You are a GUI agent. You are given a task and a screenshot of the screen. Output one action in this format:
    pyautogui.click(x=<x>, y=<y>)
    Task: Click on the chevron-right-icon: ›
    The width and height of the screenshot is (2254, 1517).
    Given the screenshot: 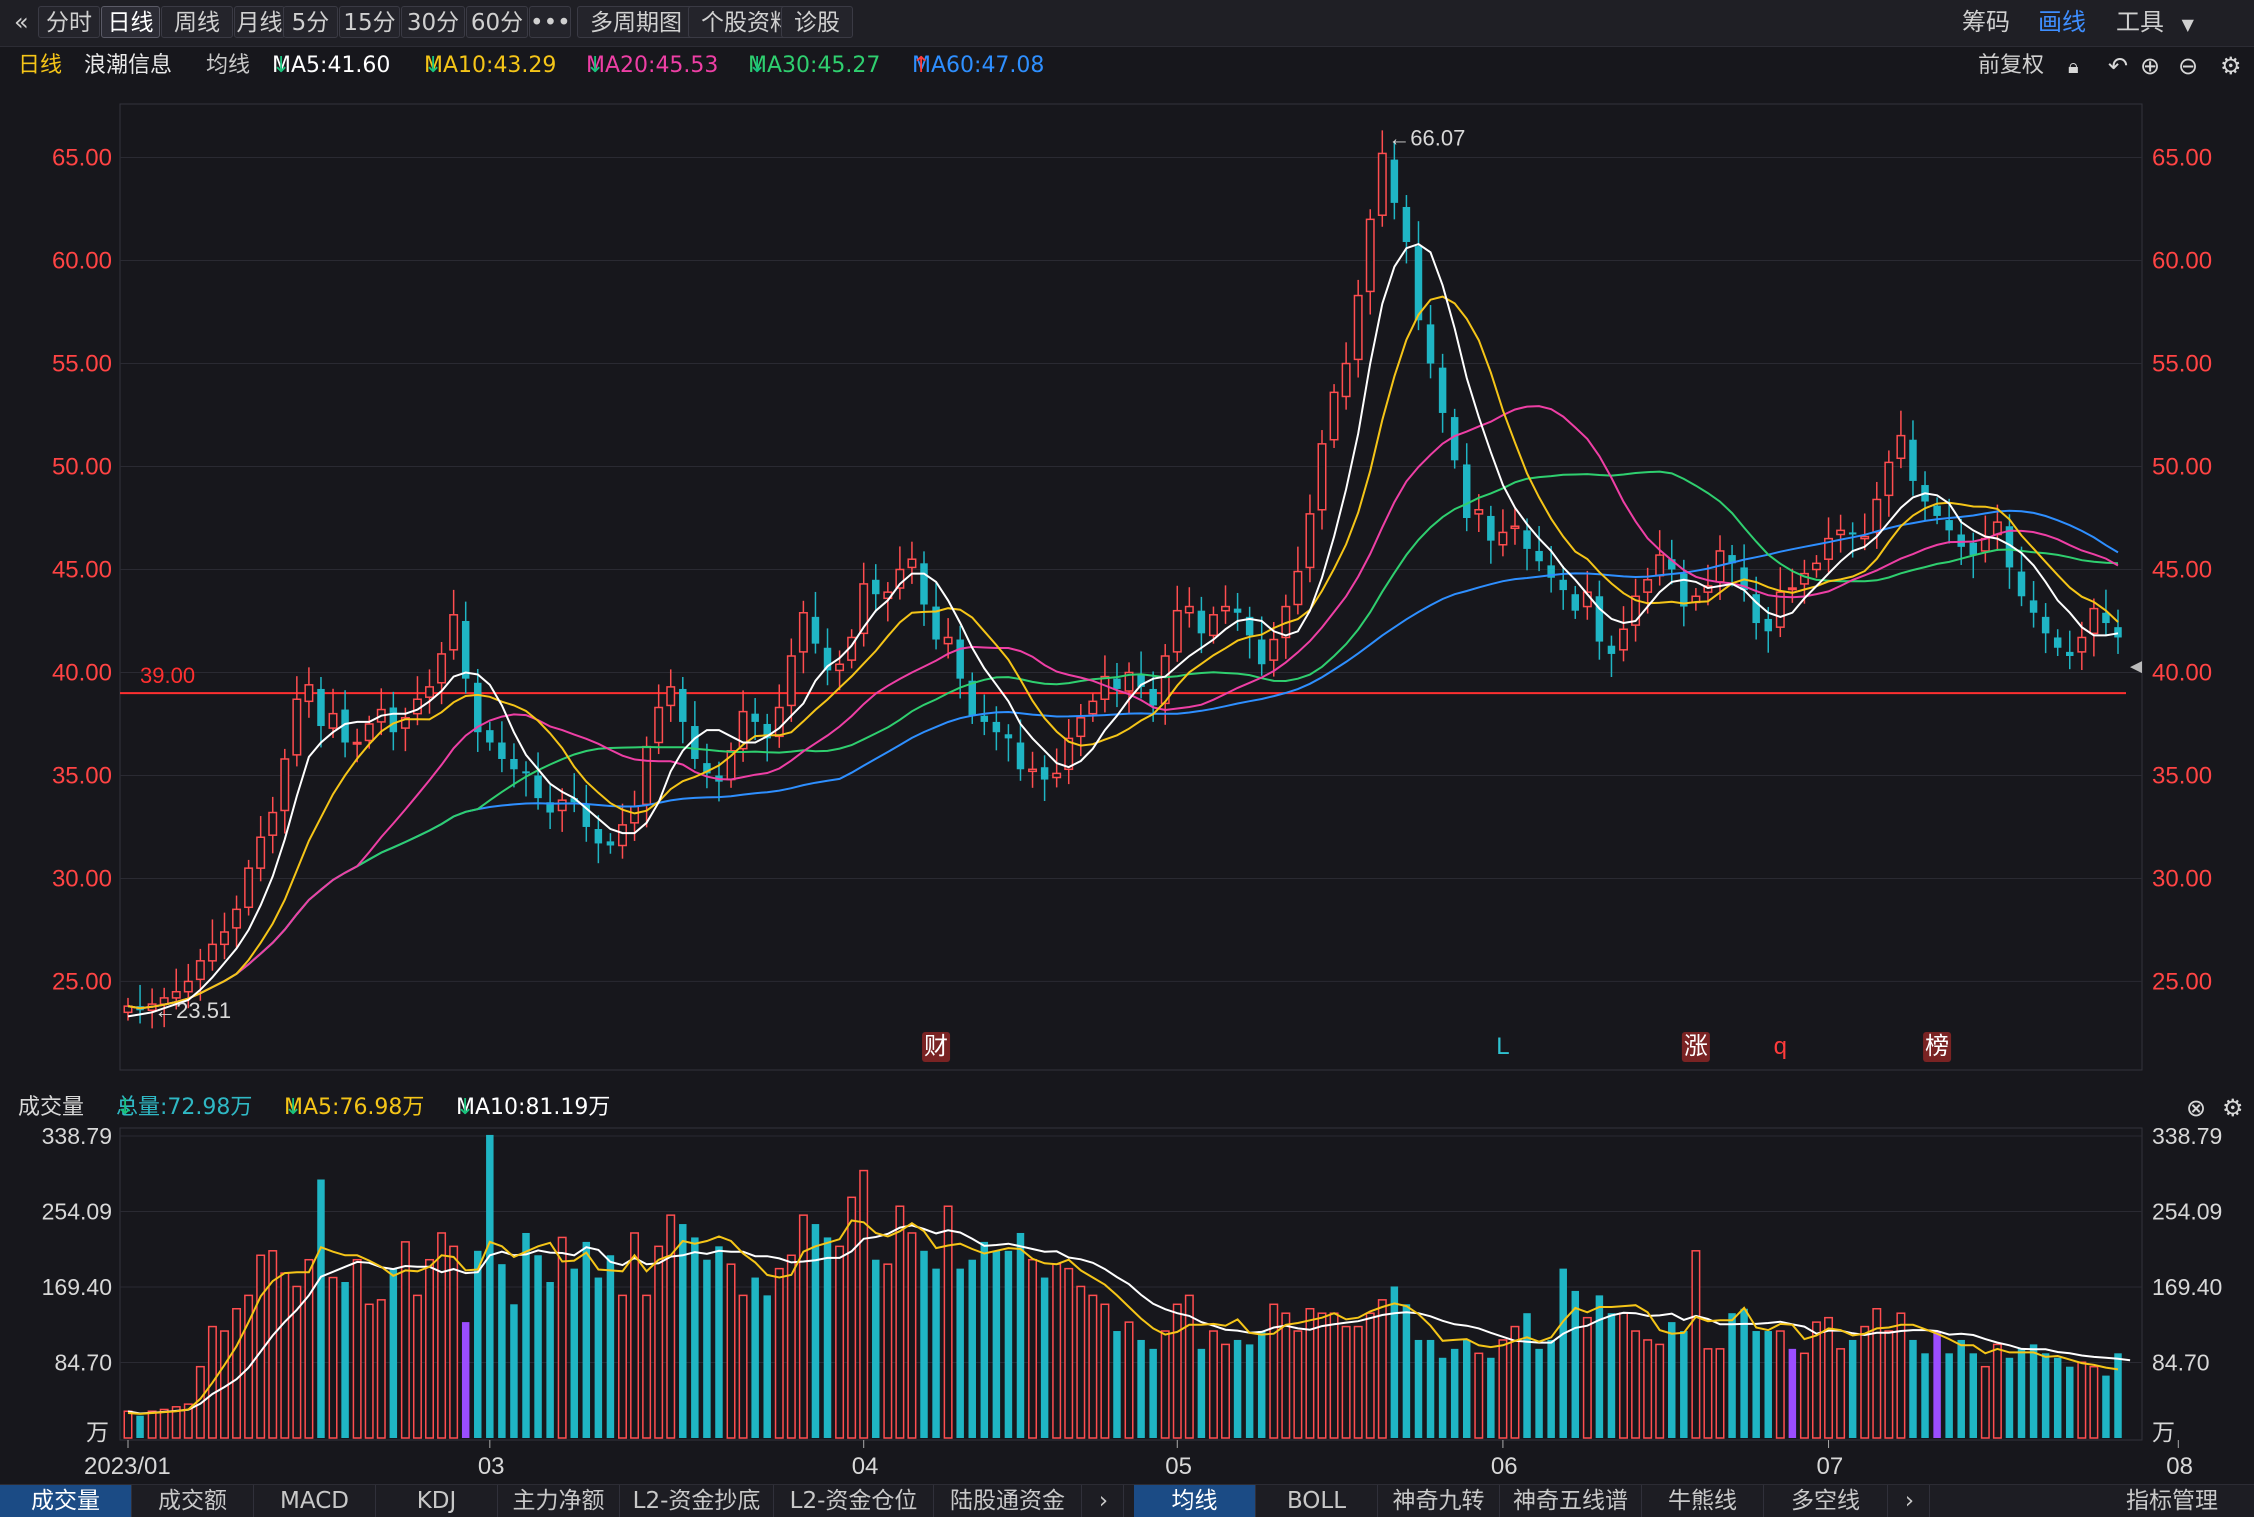 What is the action you would take?
    pyautogui.click(x=1104, y=1501)
    